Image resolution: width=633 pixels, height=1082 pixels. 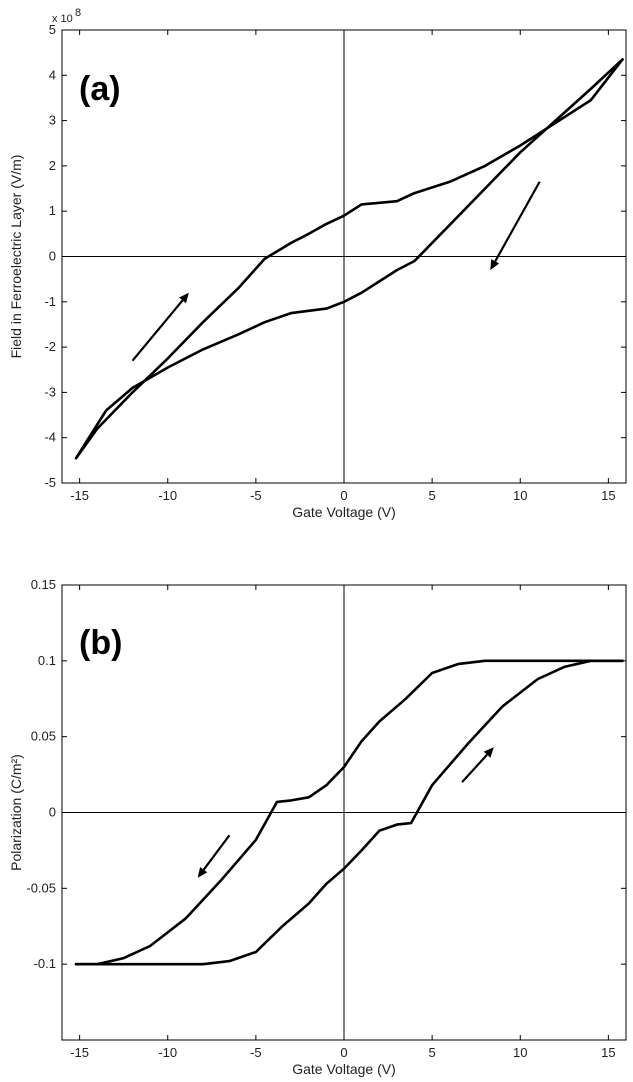 What do you see at coordinates (100, 643) in the screenshot?
I see `panel-label: (b)` at bounding box center [100, 643].